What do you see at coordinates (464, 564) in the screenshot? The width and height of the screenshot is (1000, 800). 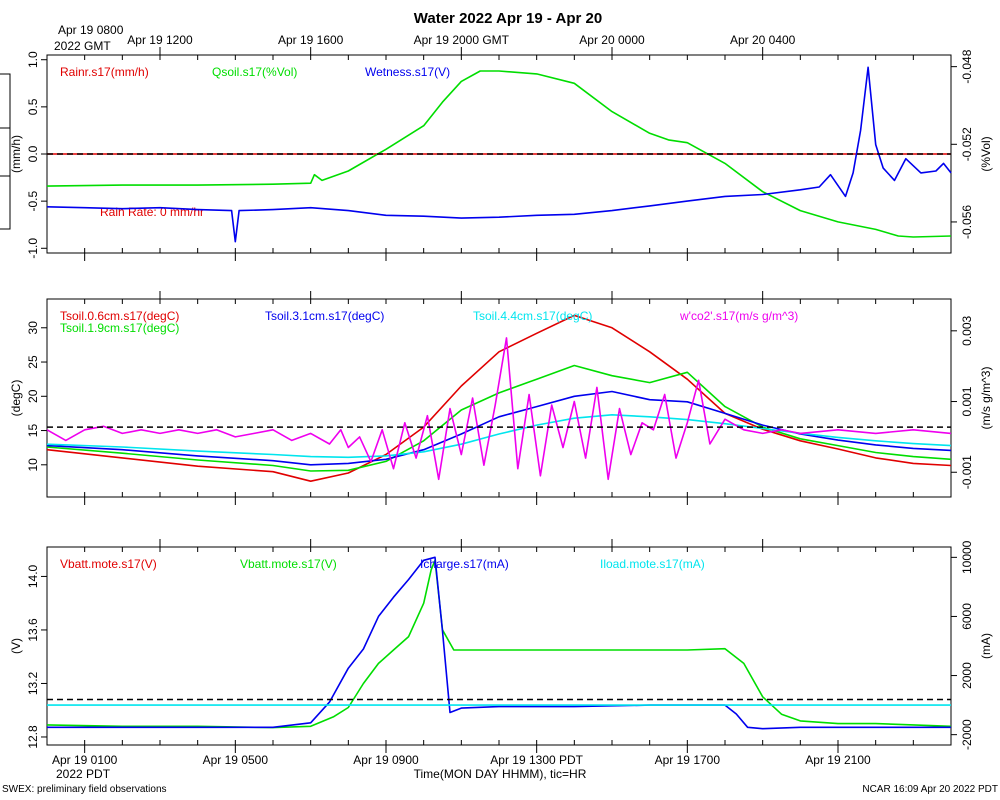 I see `legend-entry: Icharge.s17(mA)` at bounding box center [464, 564].